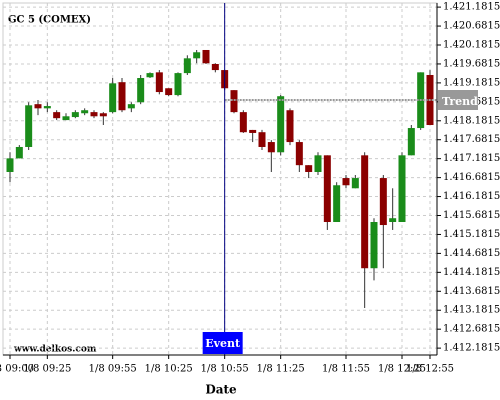 Image resolution: width=500 pixels, height=400 pixels. I want to click on y-tick-label: 1.419.1815, so click(471, 82).